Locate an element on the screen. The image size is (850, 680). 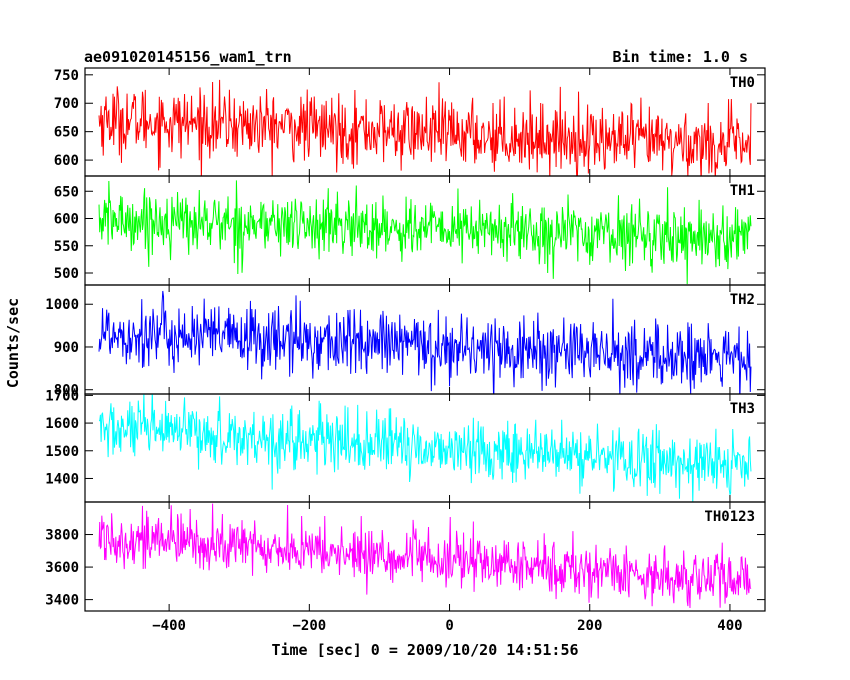
panel-th1: 500 550 600 650 TH1 is located at coordinates (410, 230).